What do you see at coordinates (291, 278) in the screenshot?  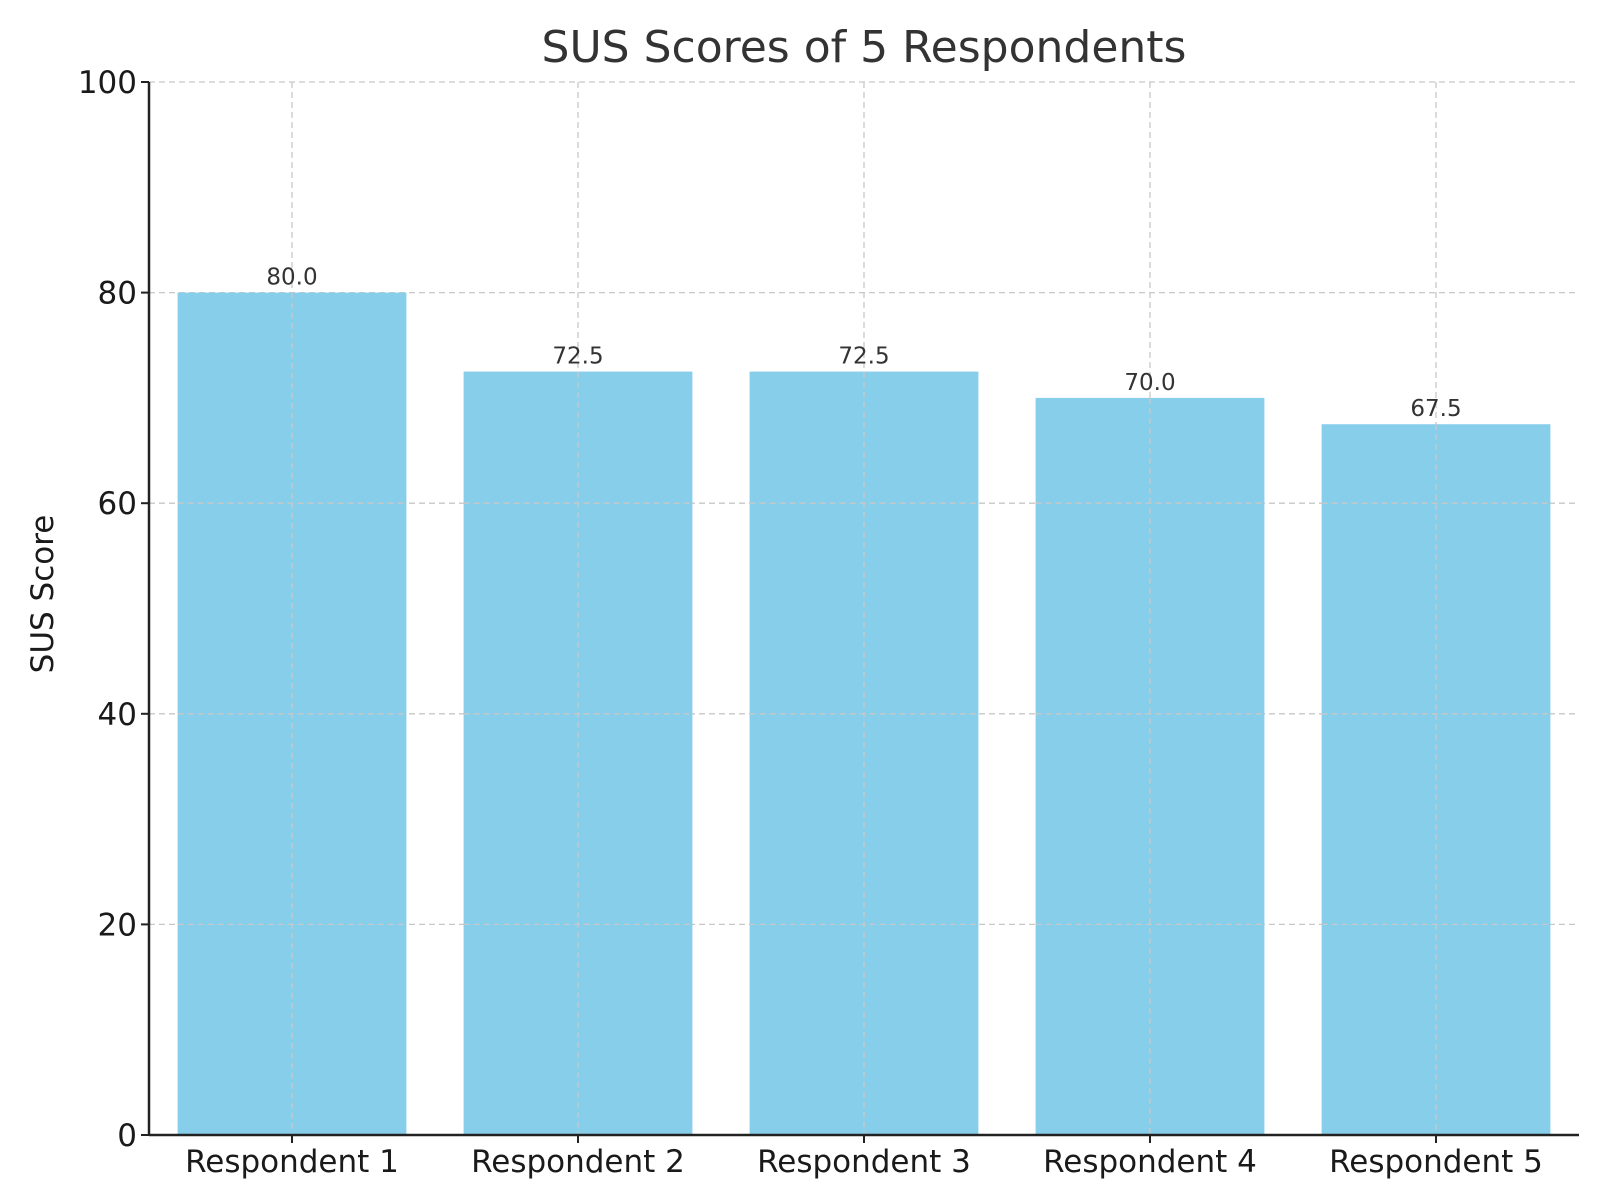 I see `bar-value-label: 80.0` at bounding box center [291, 278].